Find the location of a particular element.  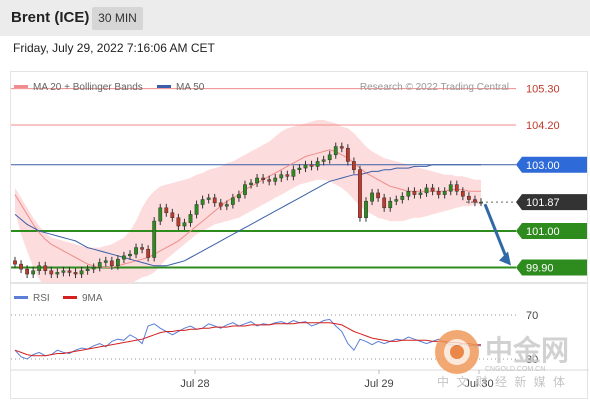

rsi-legend-label: RSI is located at coordinates (41, 298).